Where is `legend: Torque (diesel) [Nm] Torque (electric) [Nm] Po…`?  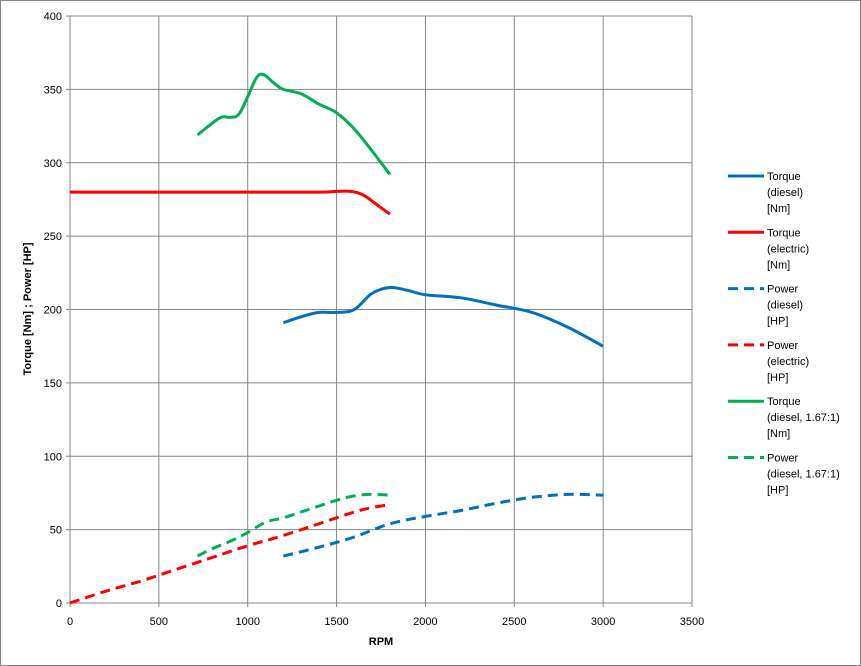
legend: Torque (diesel) [Nm] Torque (electric) [Nm] Po… is located at coordinates (784, 334).